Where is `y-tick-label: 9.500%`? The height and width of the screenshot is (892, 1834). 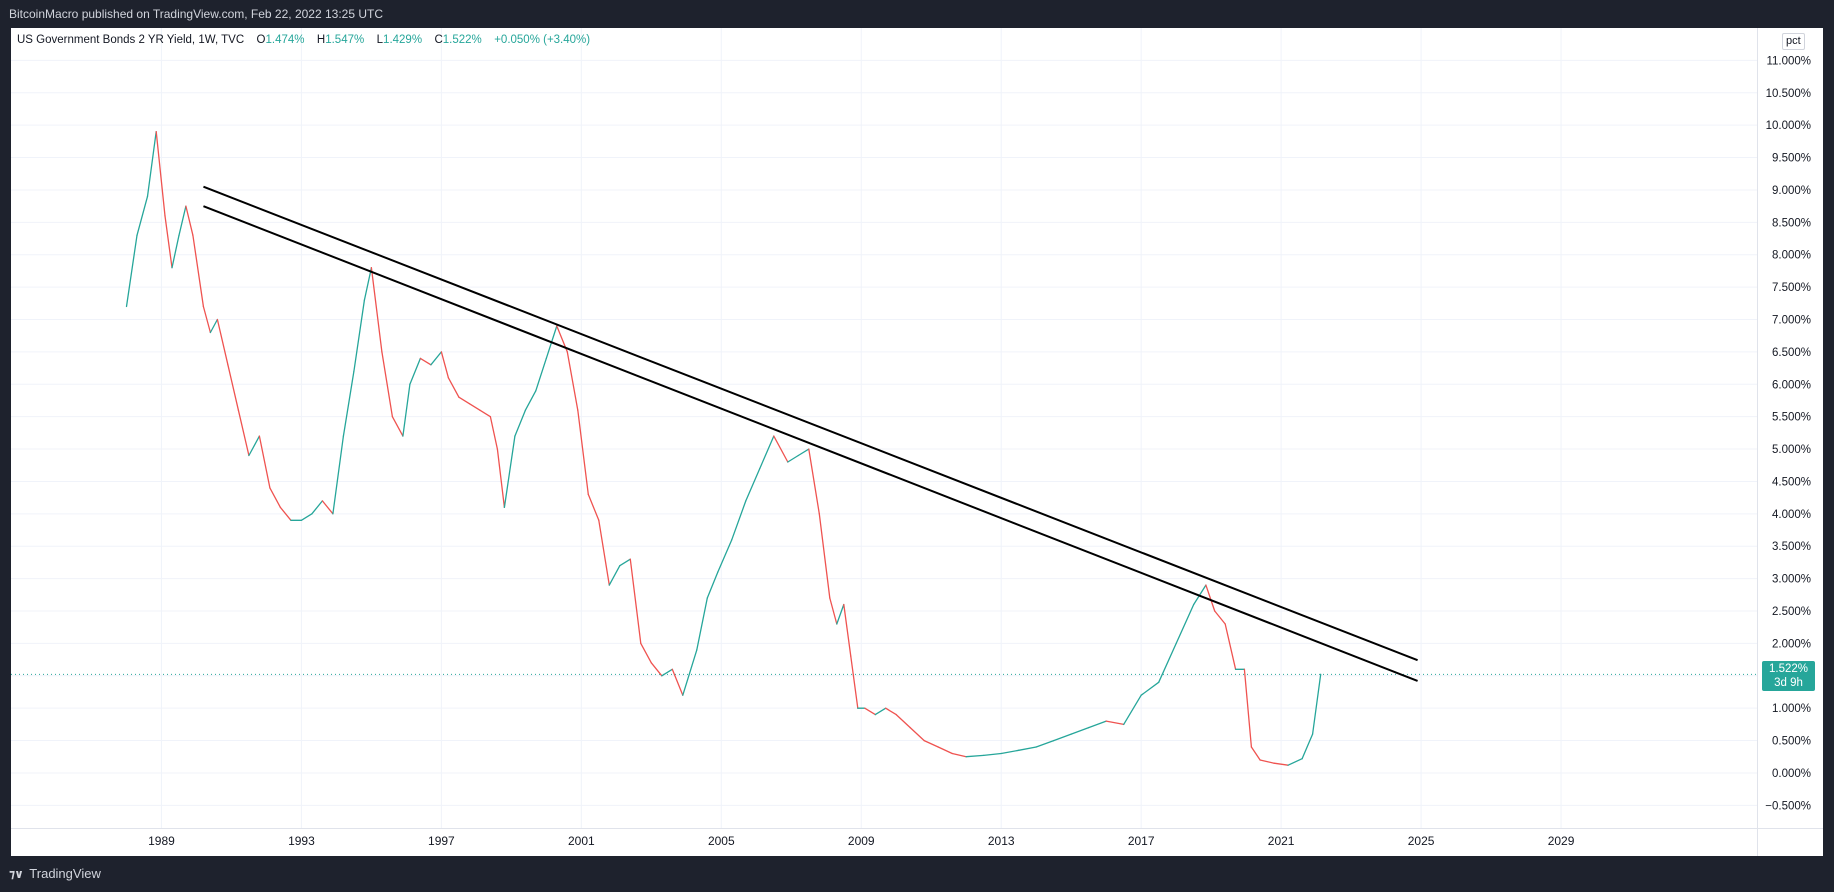 y-tick-label: 9.500% is located at coordinates (1791, 159).